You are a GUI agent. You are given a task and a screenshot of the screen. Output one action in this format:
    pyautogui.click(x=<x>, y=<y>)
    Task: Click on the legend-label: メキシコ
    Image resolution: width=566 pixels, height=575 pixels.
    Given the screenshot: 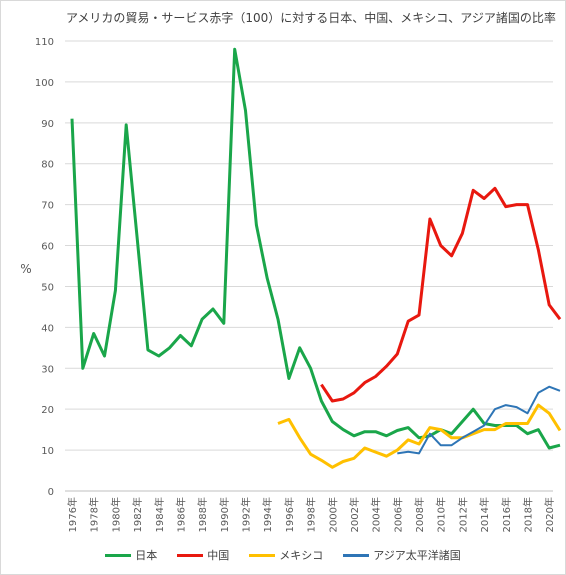 What is the action you would take?
    pyautogui.click(x=301, y=555)
    